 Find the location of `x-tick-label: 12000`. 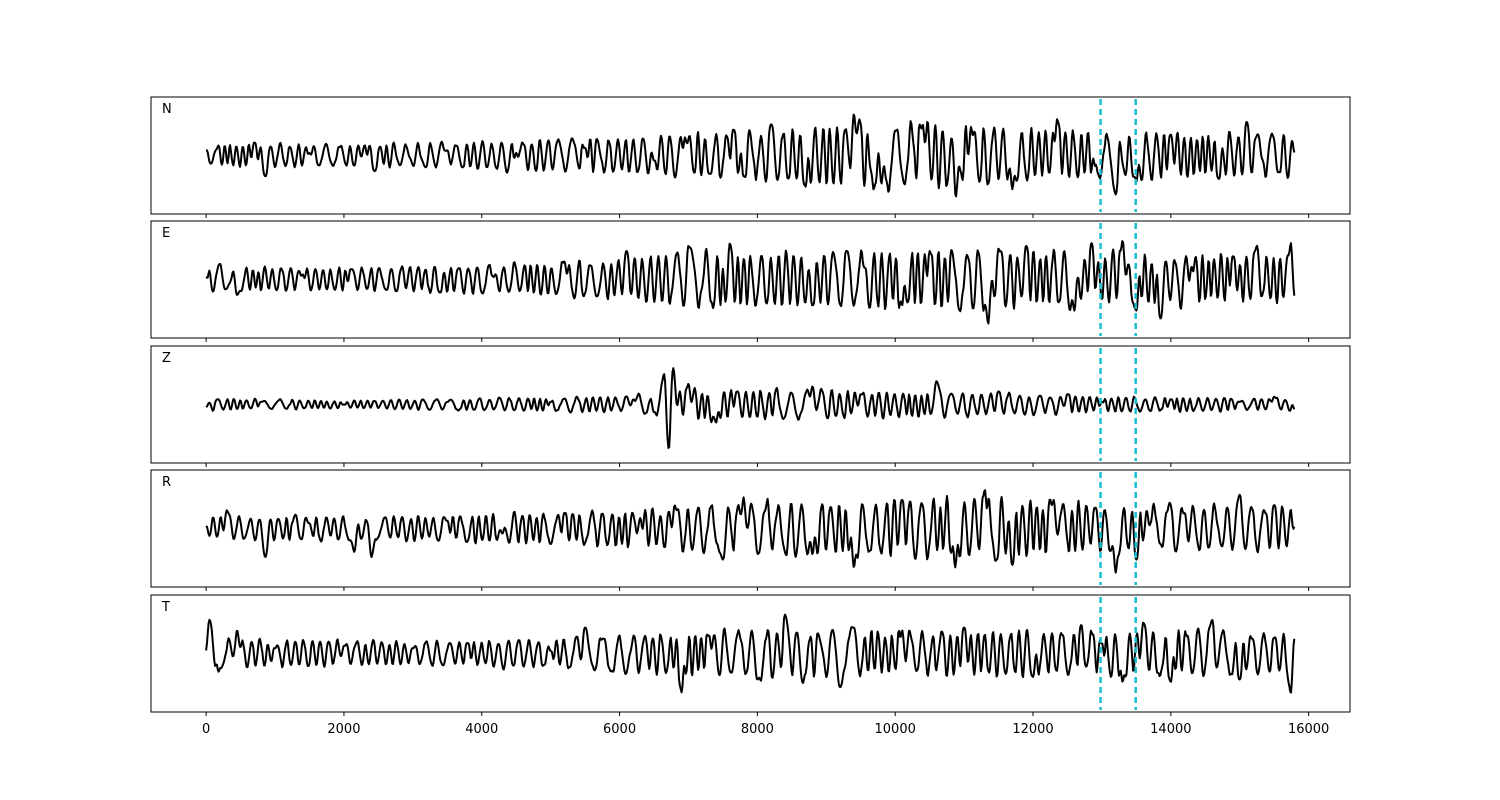

x-tick-label: 12000 is located at coordinates (1032, 729).